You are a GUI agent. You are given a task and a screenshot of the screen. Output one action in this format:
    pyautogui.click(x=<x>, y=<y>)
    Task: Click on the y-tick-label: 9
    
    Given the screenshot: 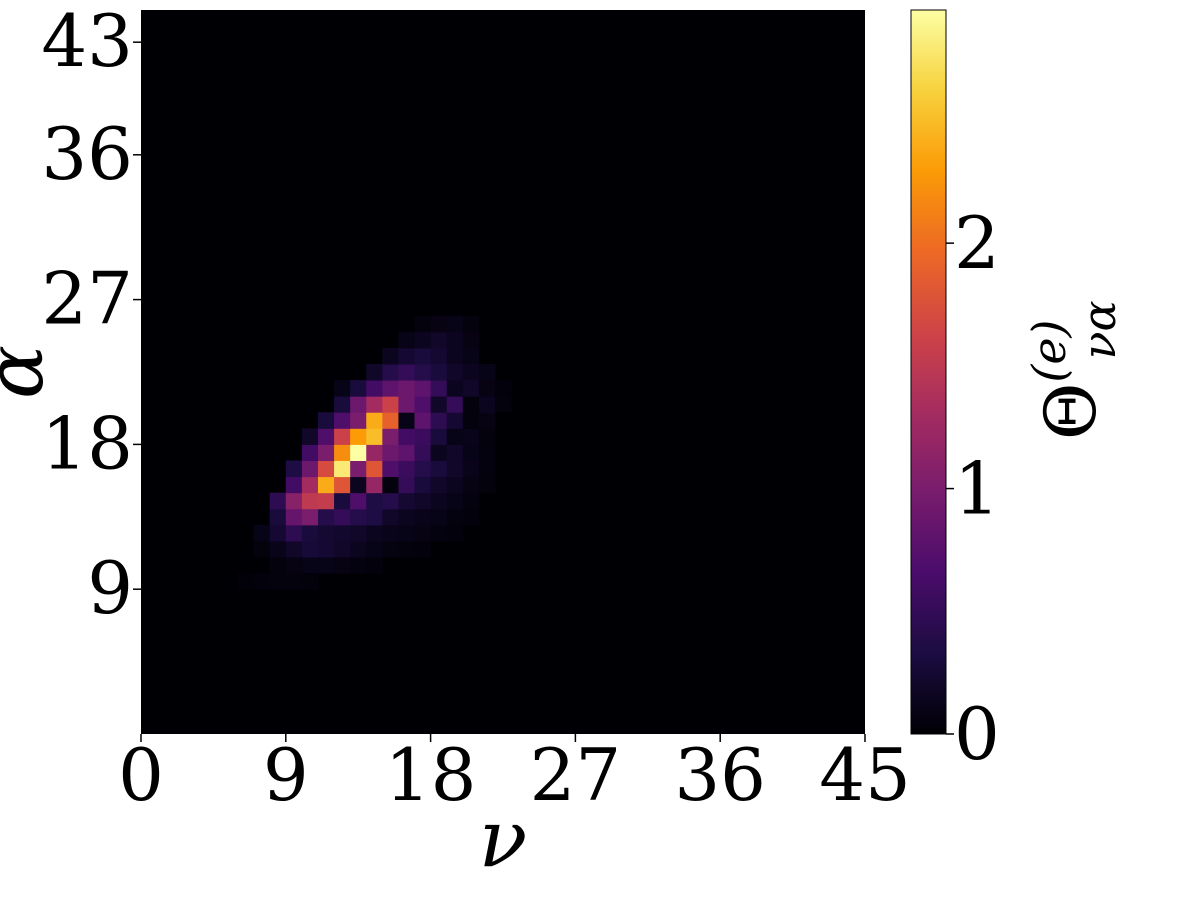 What is the action you would take?
    pyautogui.click(x=110, y=588)
    